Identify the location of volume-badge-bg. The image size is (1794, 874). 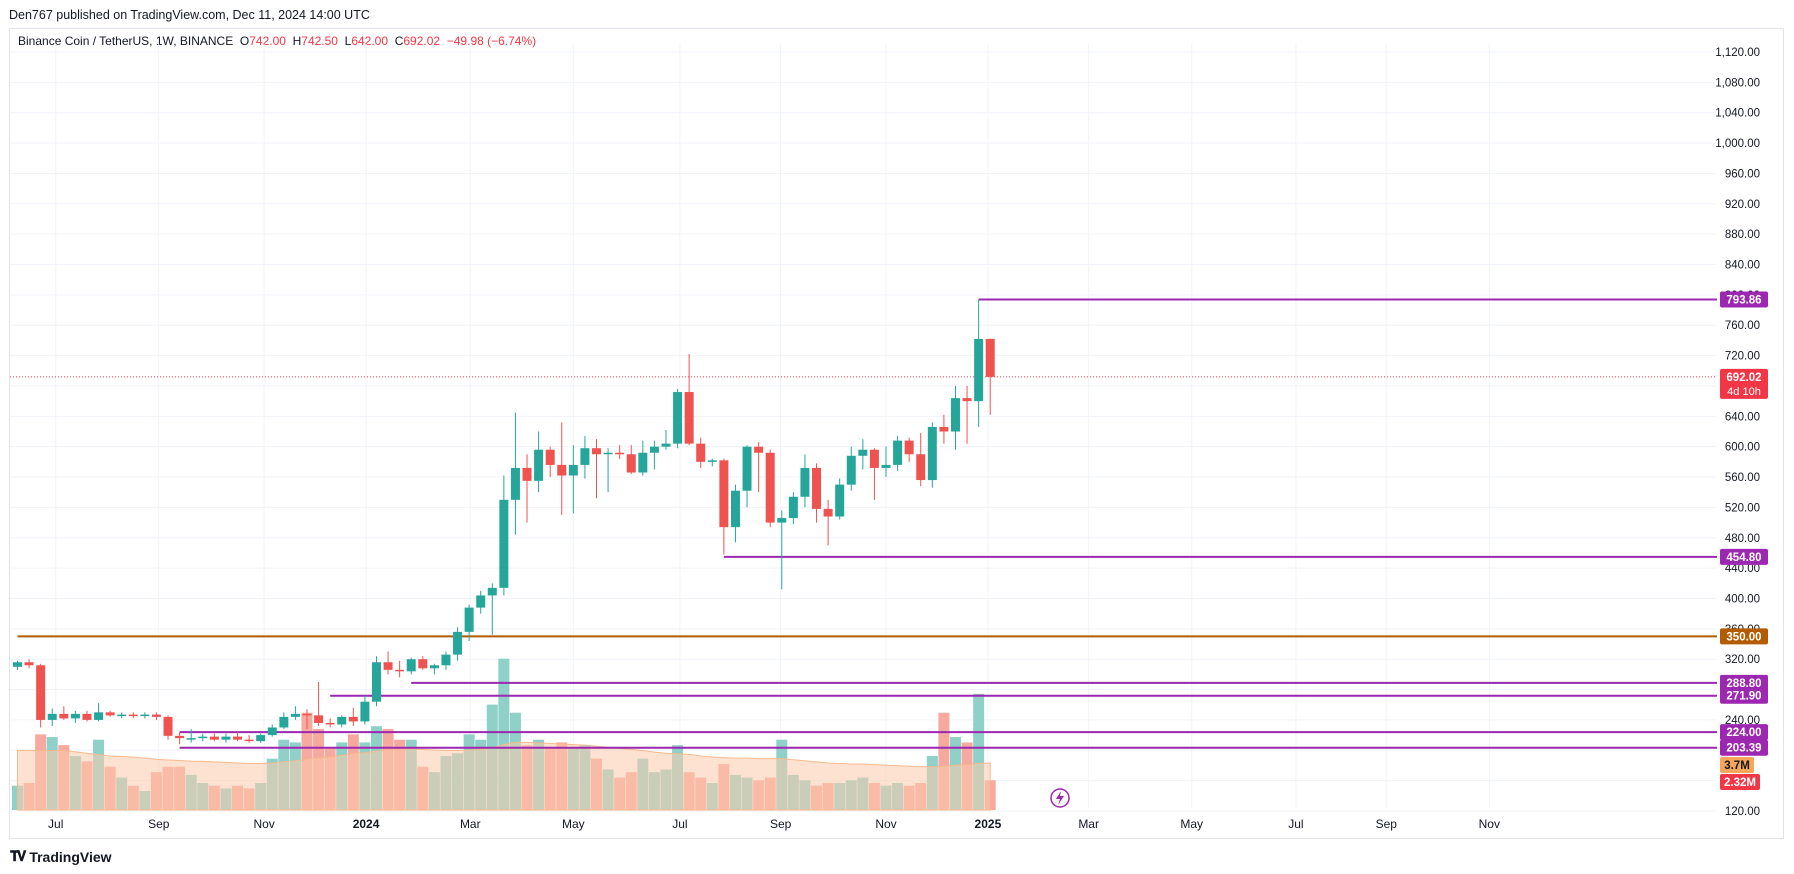
(1740, 782).